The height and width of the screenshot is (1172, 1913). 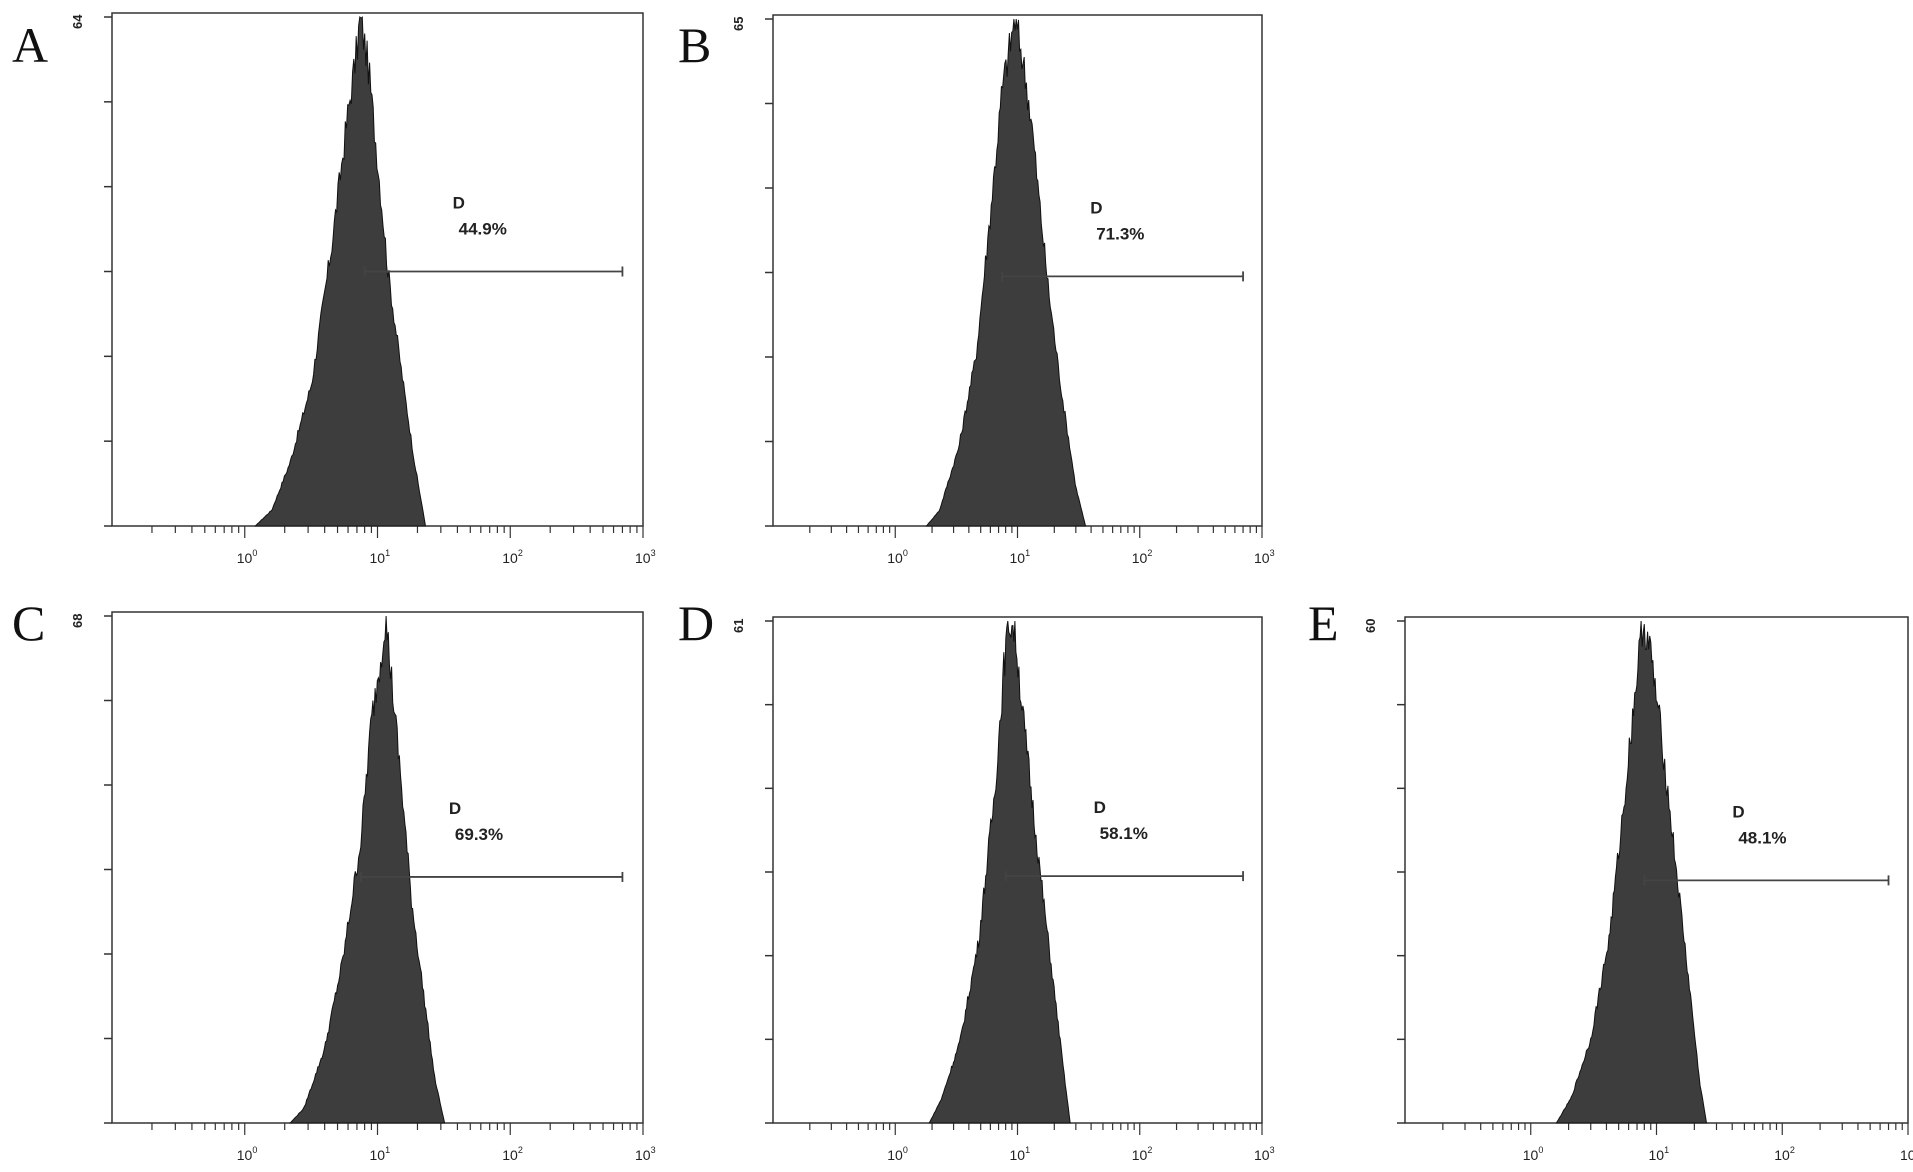 I want to click on gate-percent-label: 44.9%, so click(x=483, y=229).